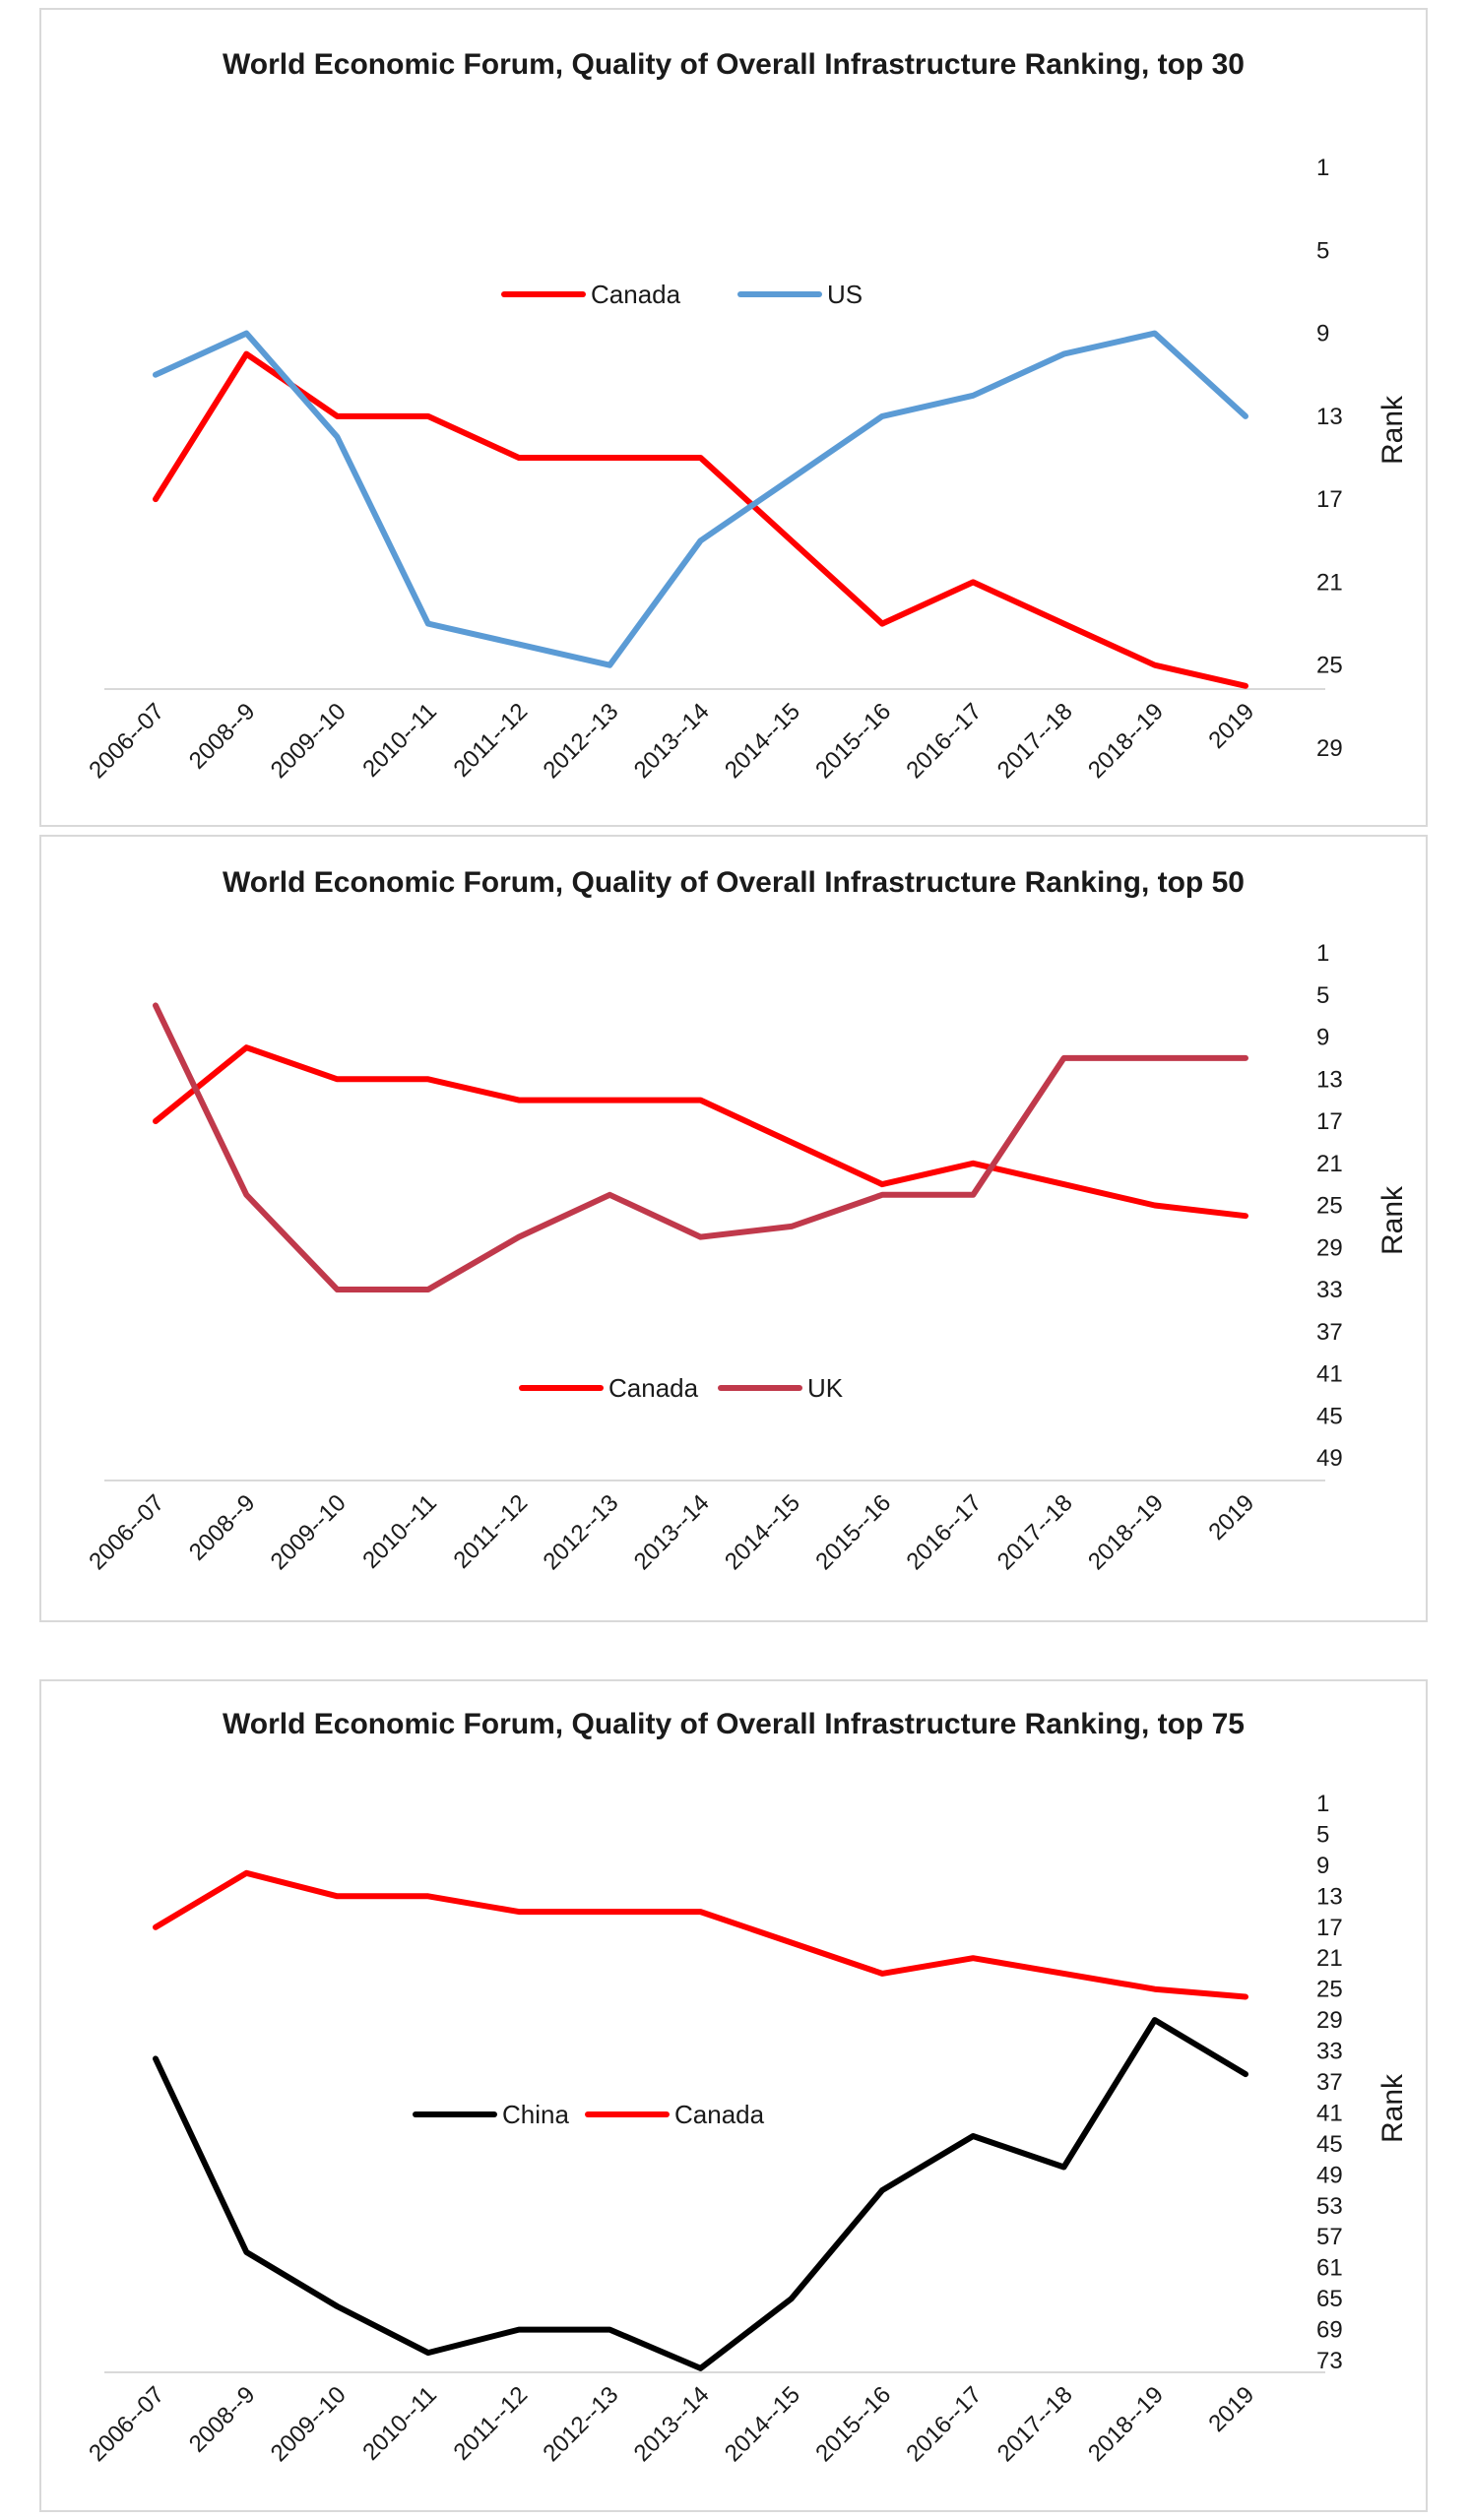  I want to click on series-line-us, so click(700, 499).